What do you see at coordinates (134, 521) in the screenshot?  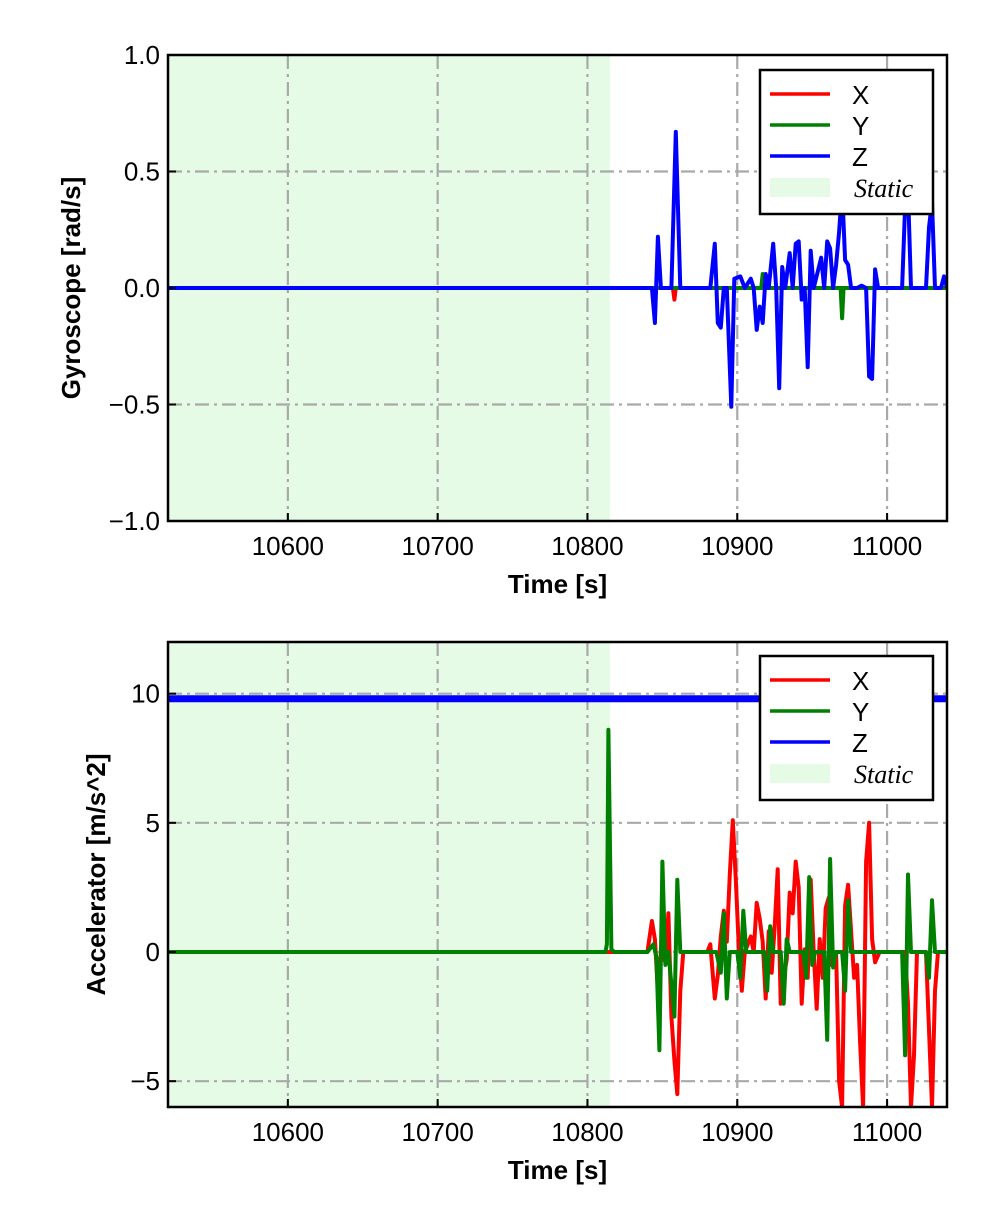 I see `y-tick-label: −1.0` at bounding box center [134, 521].